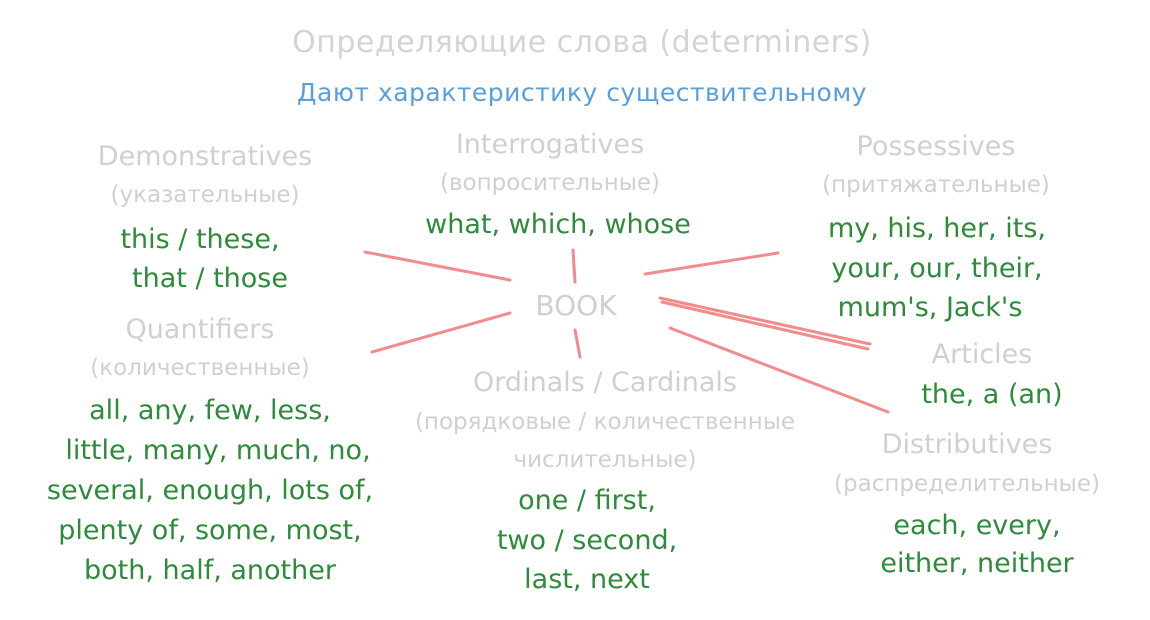 The image size is (1150, 620). What do you see at coordinates (200, 368) in the screenshot?
I see `group-translation: (количественные)` at bounding box center [200, 368].